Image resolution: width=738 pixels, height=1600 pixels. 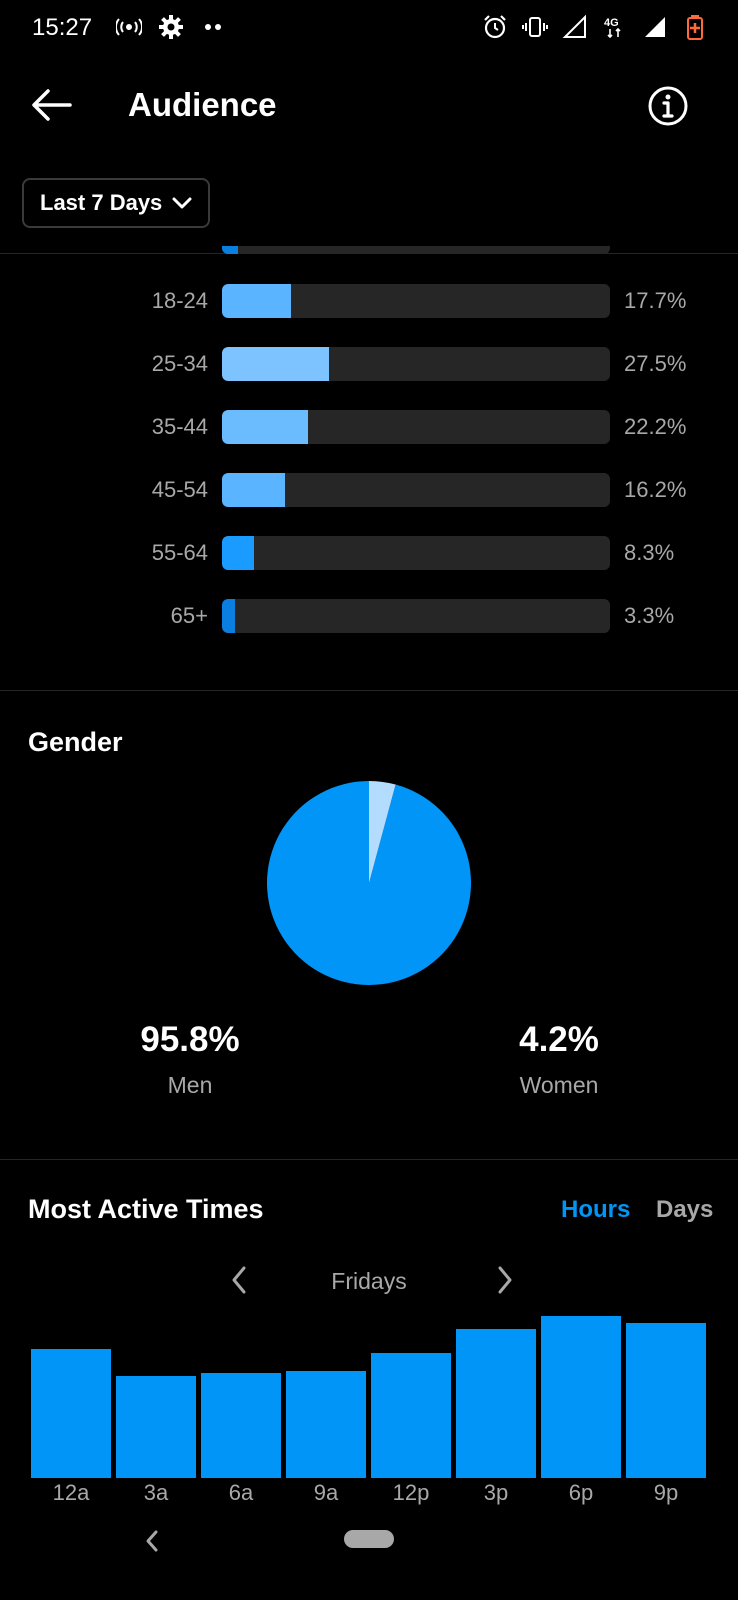 What do you see at coordinates (326, 1492) in the screenshot?
I see `hour-tick-label: 9a` at bounding box center [326, 1492].